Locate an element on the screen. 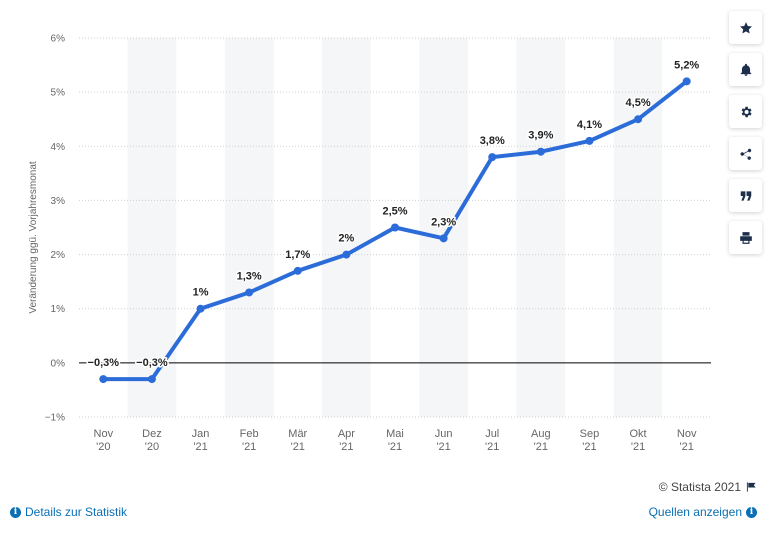 The image size is (773, 535). y-tick-label: 0% is located at coordinates (58, 363).